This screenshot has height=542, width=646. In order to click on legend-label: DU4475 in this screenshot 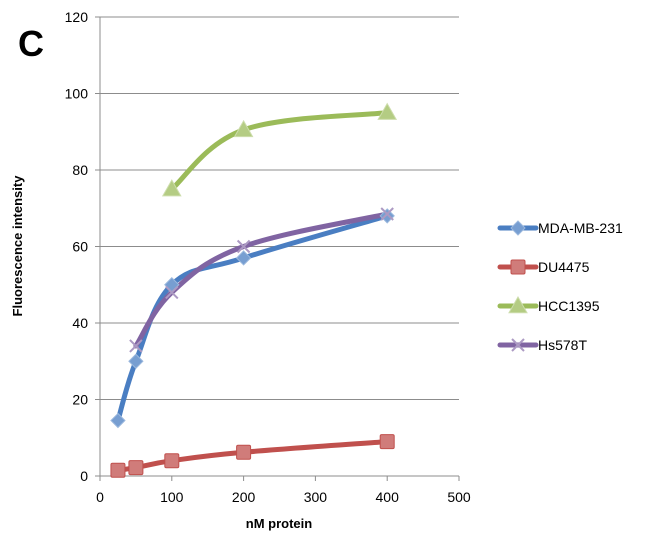, I will do `click(564, 267)`.